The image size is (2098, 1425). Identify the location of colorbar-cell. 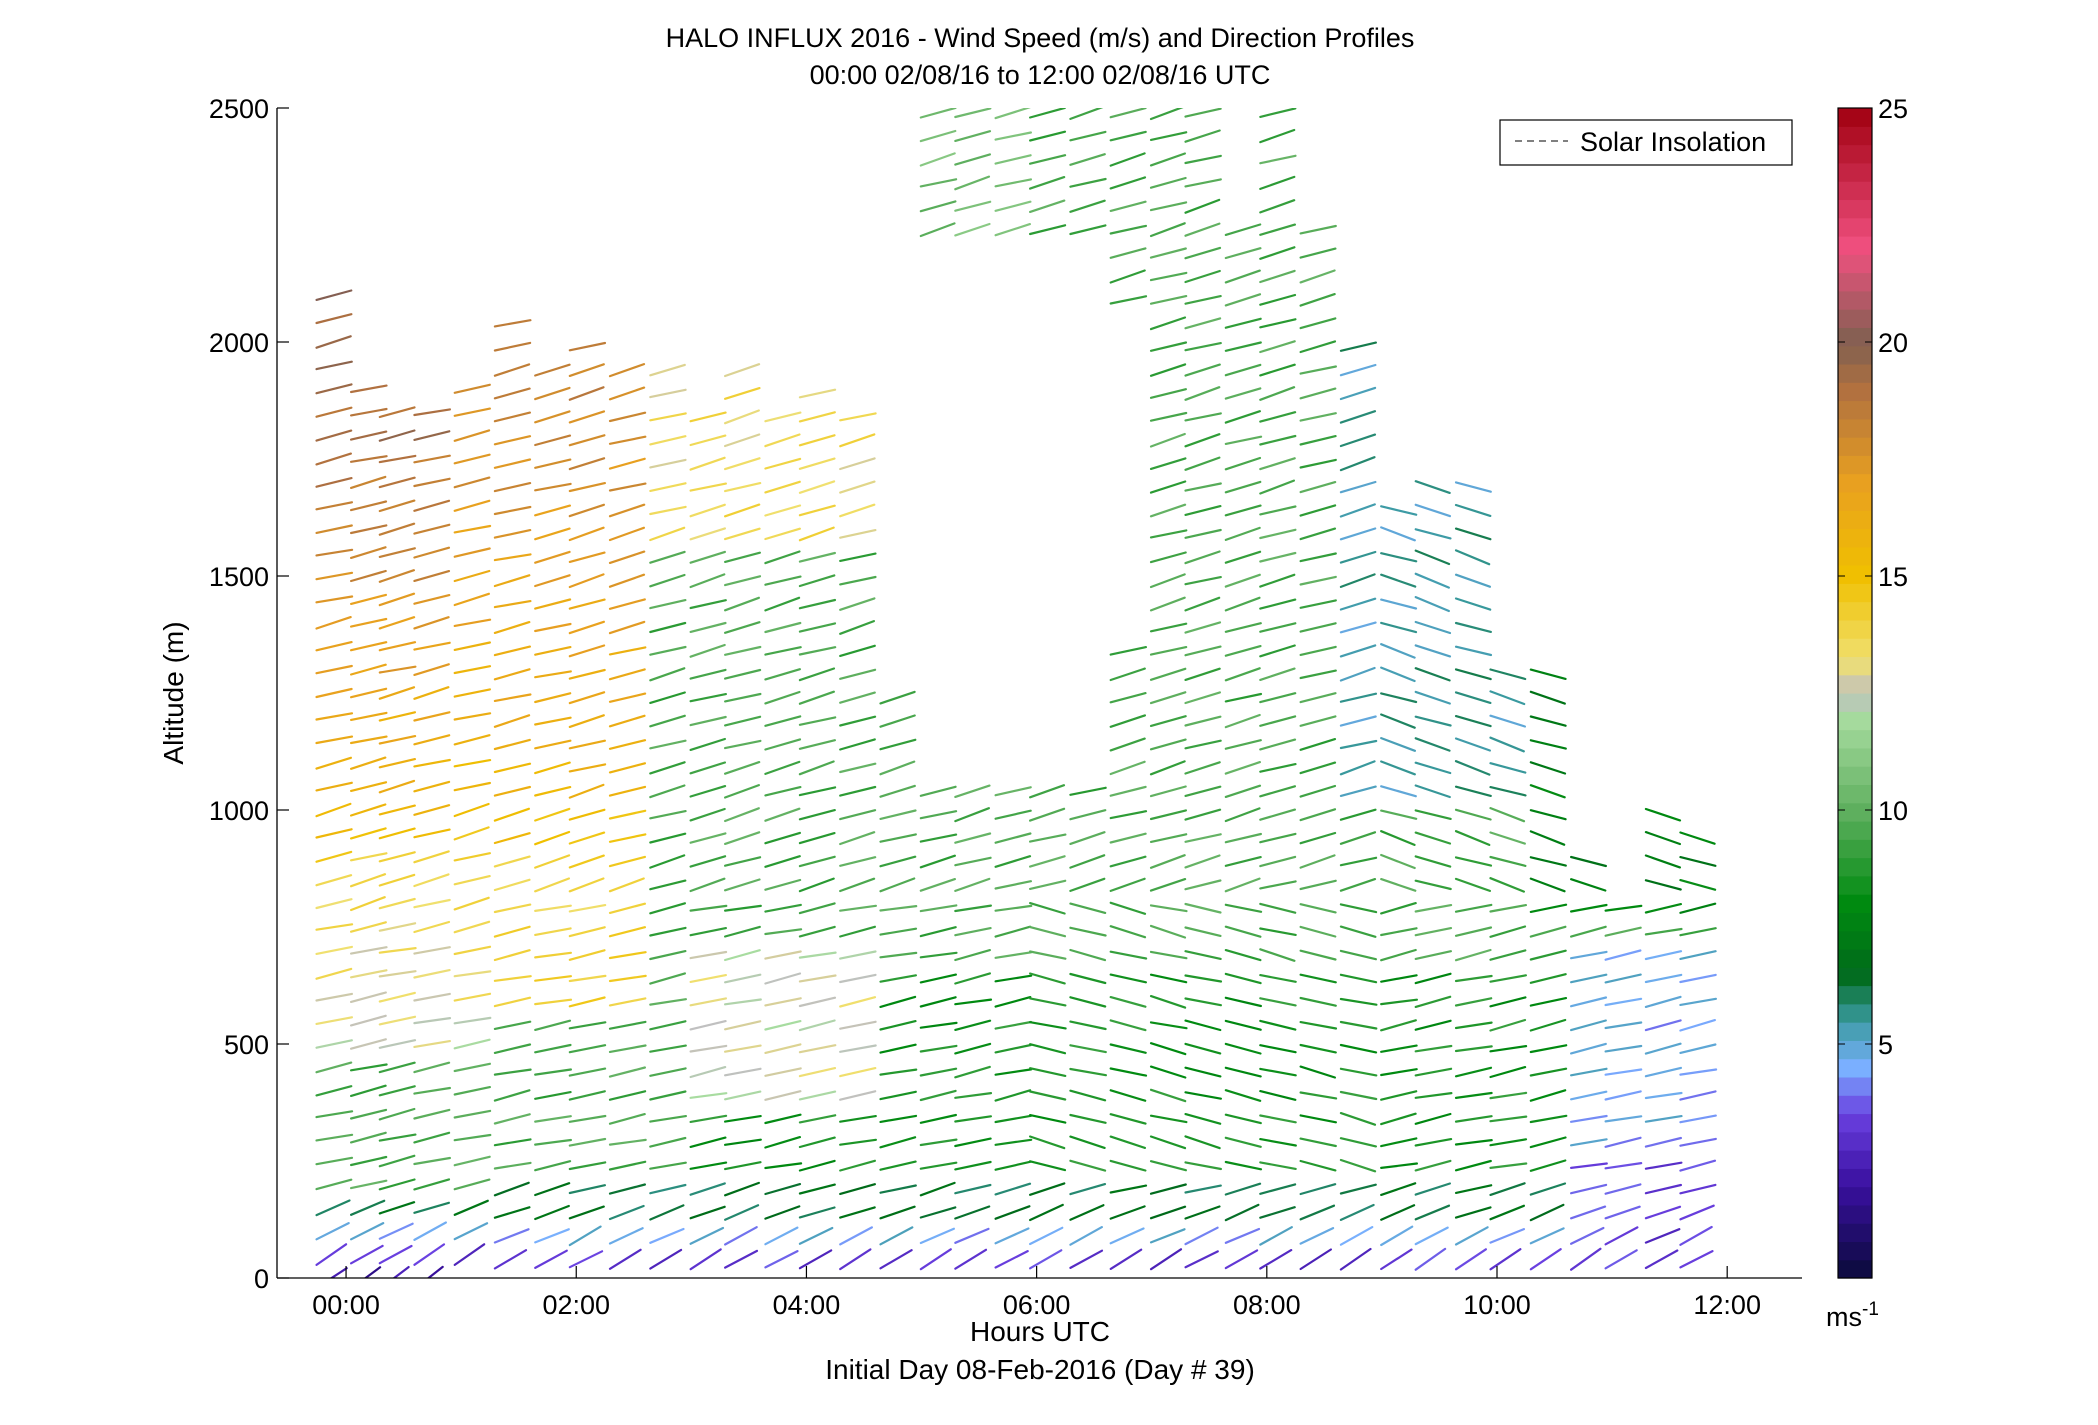
(1855, 702).